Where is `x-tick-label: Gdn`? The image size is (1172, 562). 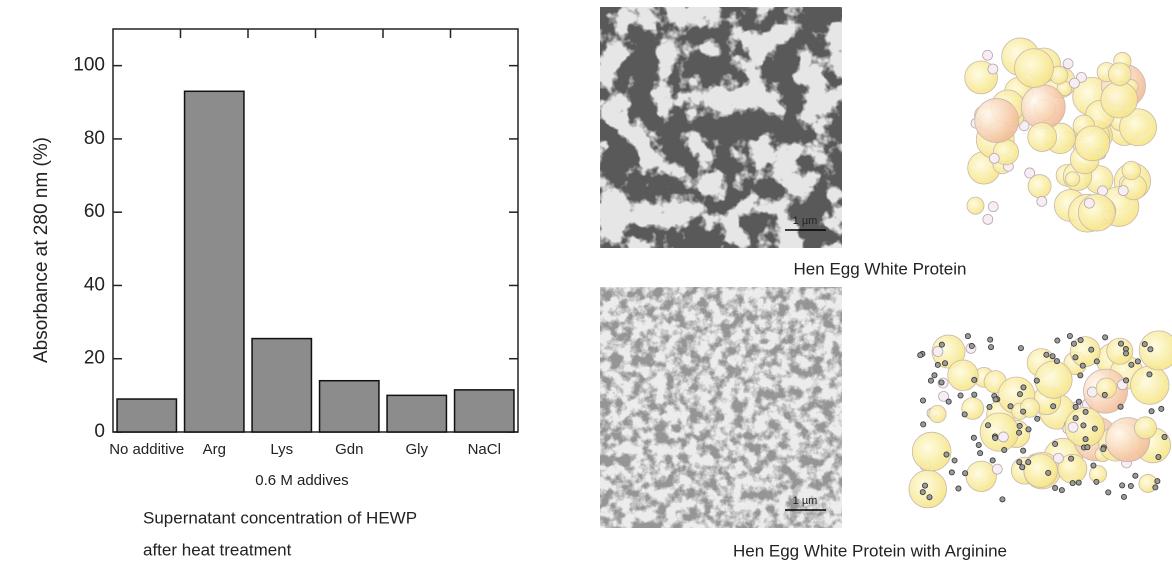 x-tick-label: Gdn is located at coordinates (349, 449).